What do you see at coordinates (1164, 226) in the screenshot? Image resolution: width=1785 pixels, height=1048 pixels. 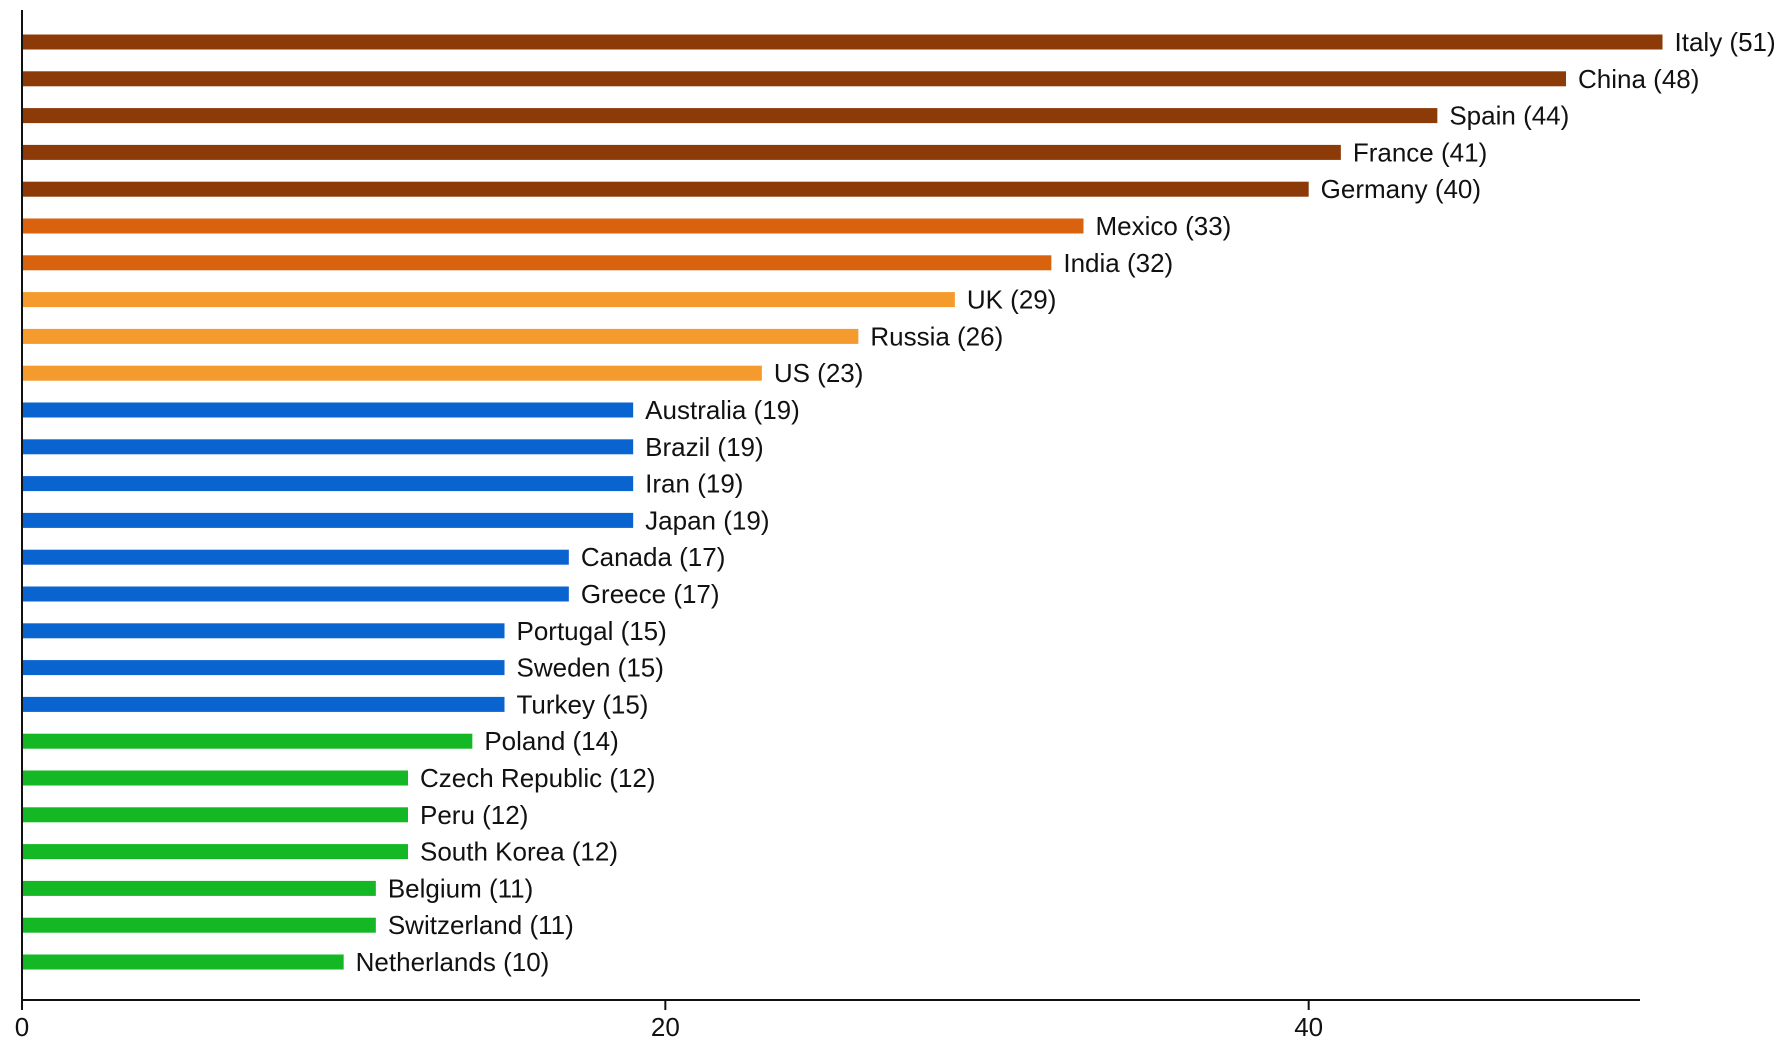 I see `bar-label-mexico: Mexico (33)` at bounding box center [1164, 226].